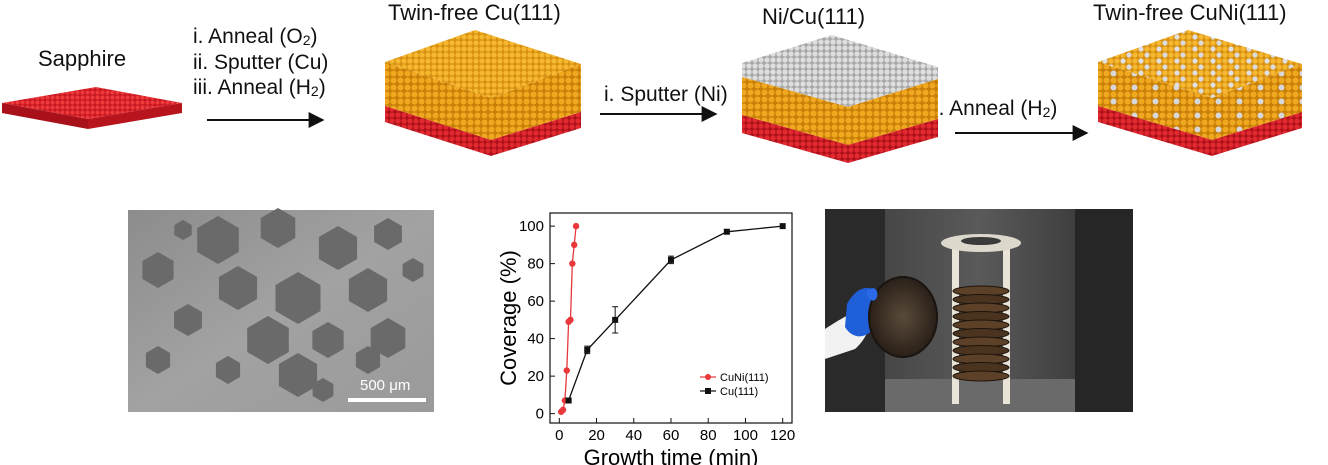 This screenshot has width=1328, height=465. Describe the element at coordinates (1190, 12) in the screenshot. I see `stage-label-twin-free-cuni: Twin-free CuNi(111)` at that location.